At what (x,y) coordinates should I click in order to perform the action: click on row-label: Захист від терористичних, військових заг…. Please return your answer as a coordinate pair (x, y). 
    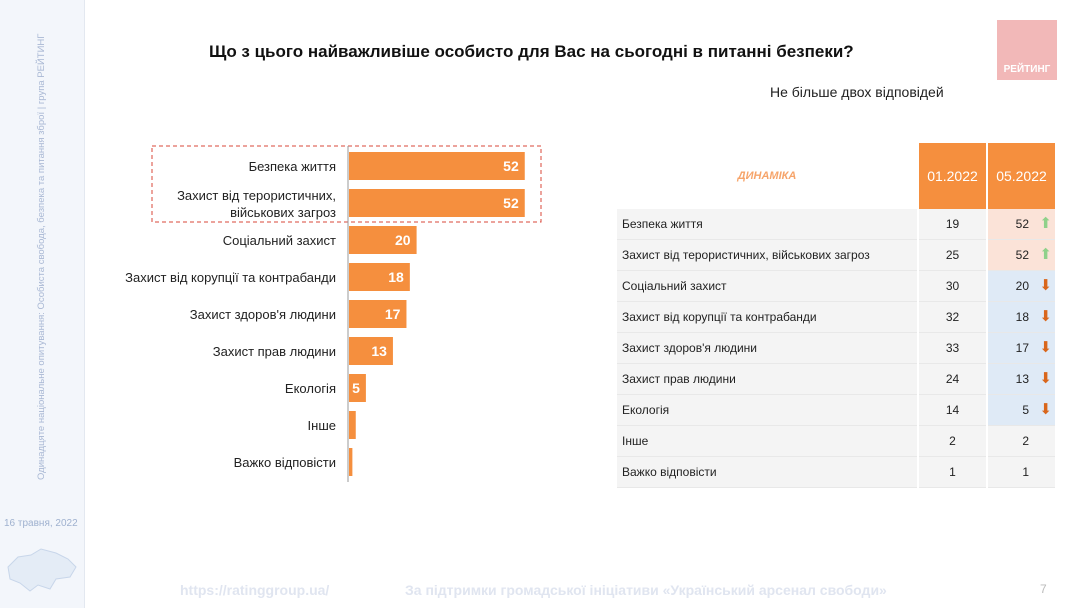
    Looking at the image, I should click on (767, 255).